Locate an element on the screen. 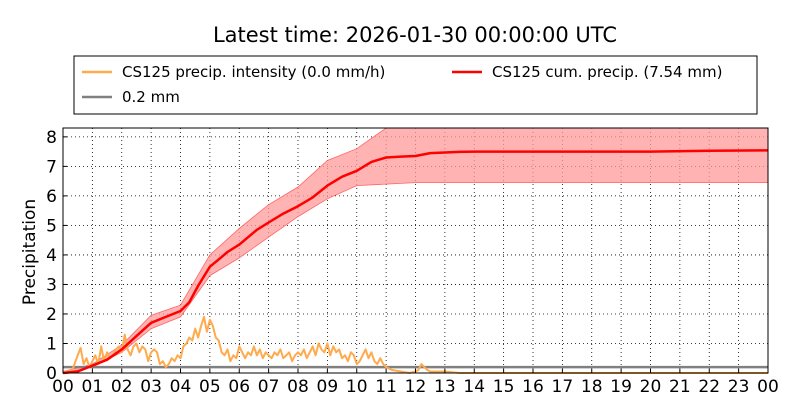  y-tick-label: 2 is located at coordinates (51, 315).